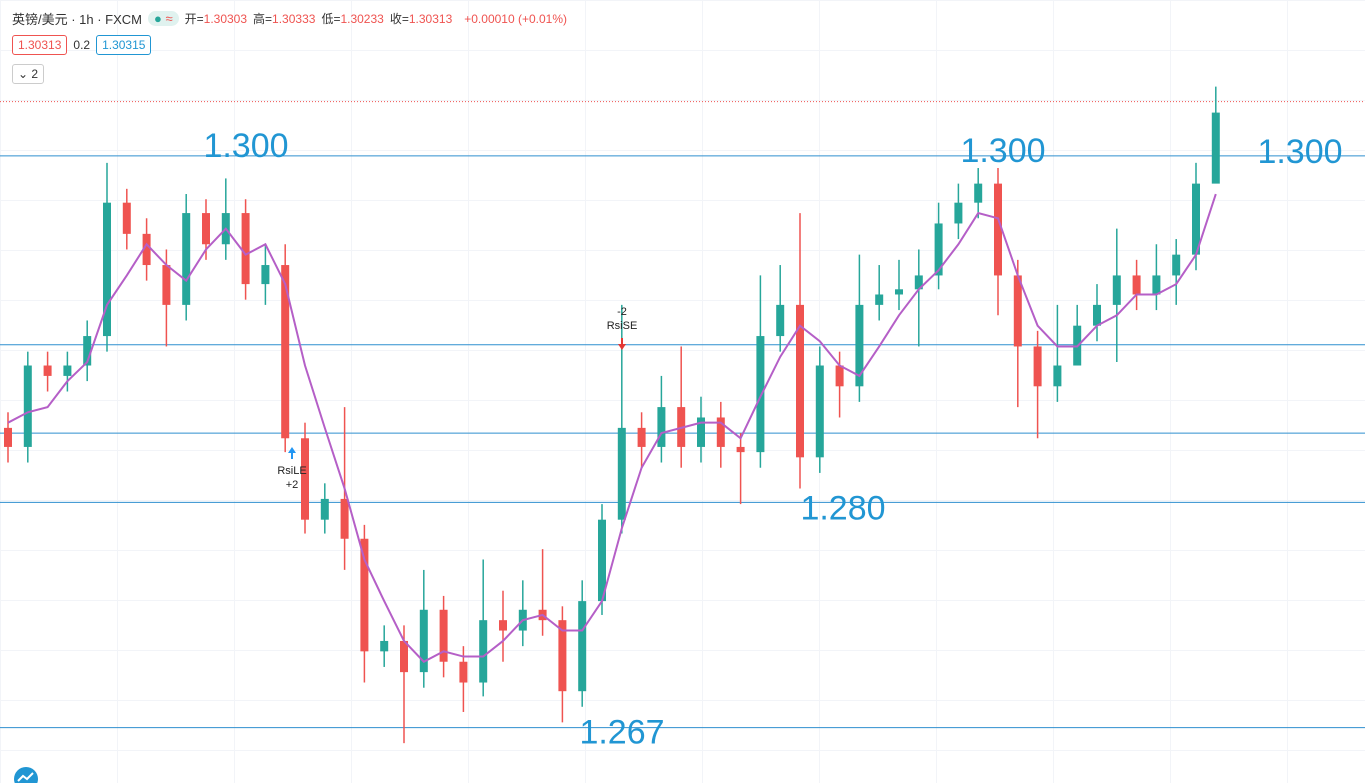 Image resolution: width=1365 pixels, height=783 pixels. Describe the element at coordinates (163, 18) in the screenshot. I see `status: ● ≈` at that location.